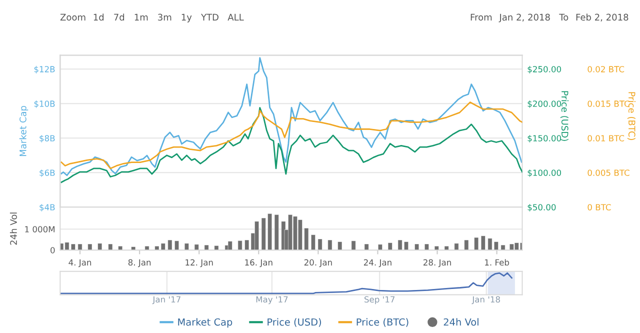 The width and height of the screenshot is (640, 333). Describe the element at coordinates (606, 69) in the screenshot. I see `y3-tick-label: 0.02 BTC` at that location.